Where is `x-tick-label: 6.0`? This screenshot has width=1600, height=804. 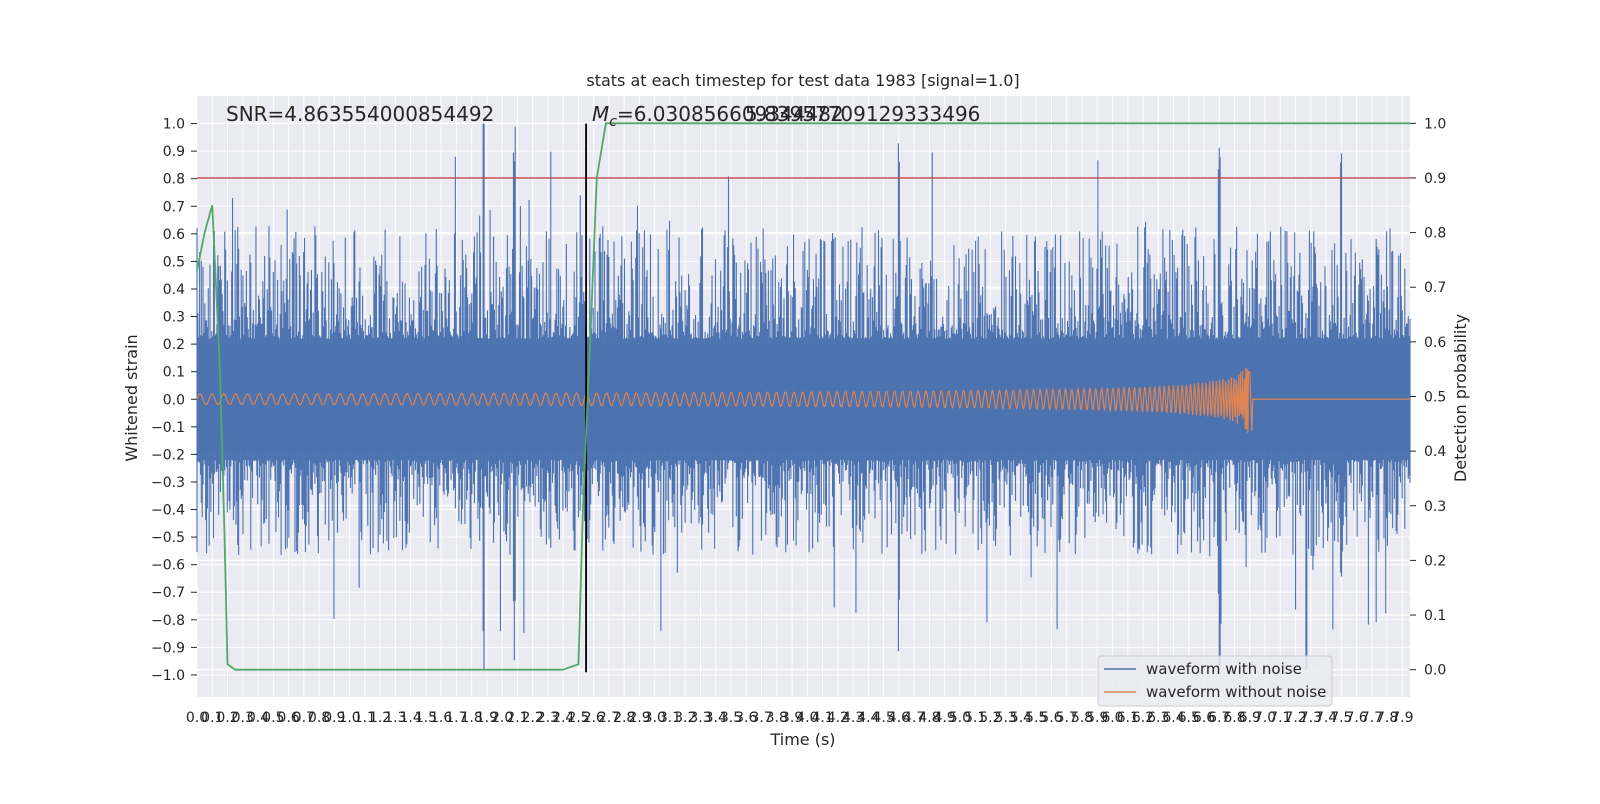
x-tick-label: 6.0 is located at coordinates (1112, 718).